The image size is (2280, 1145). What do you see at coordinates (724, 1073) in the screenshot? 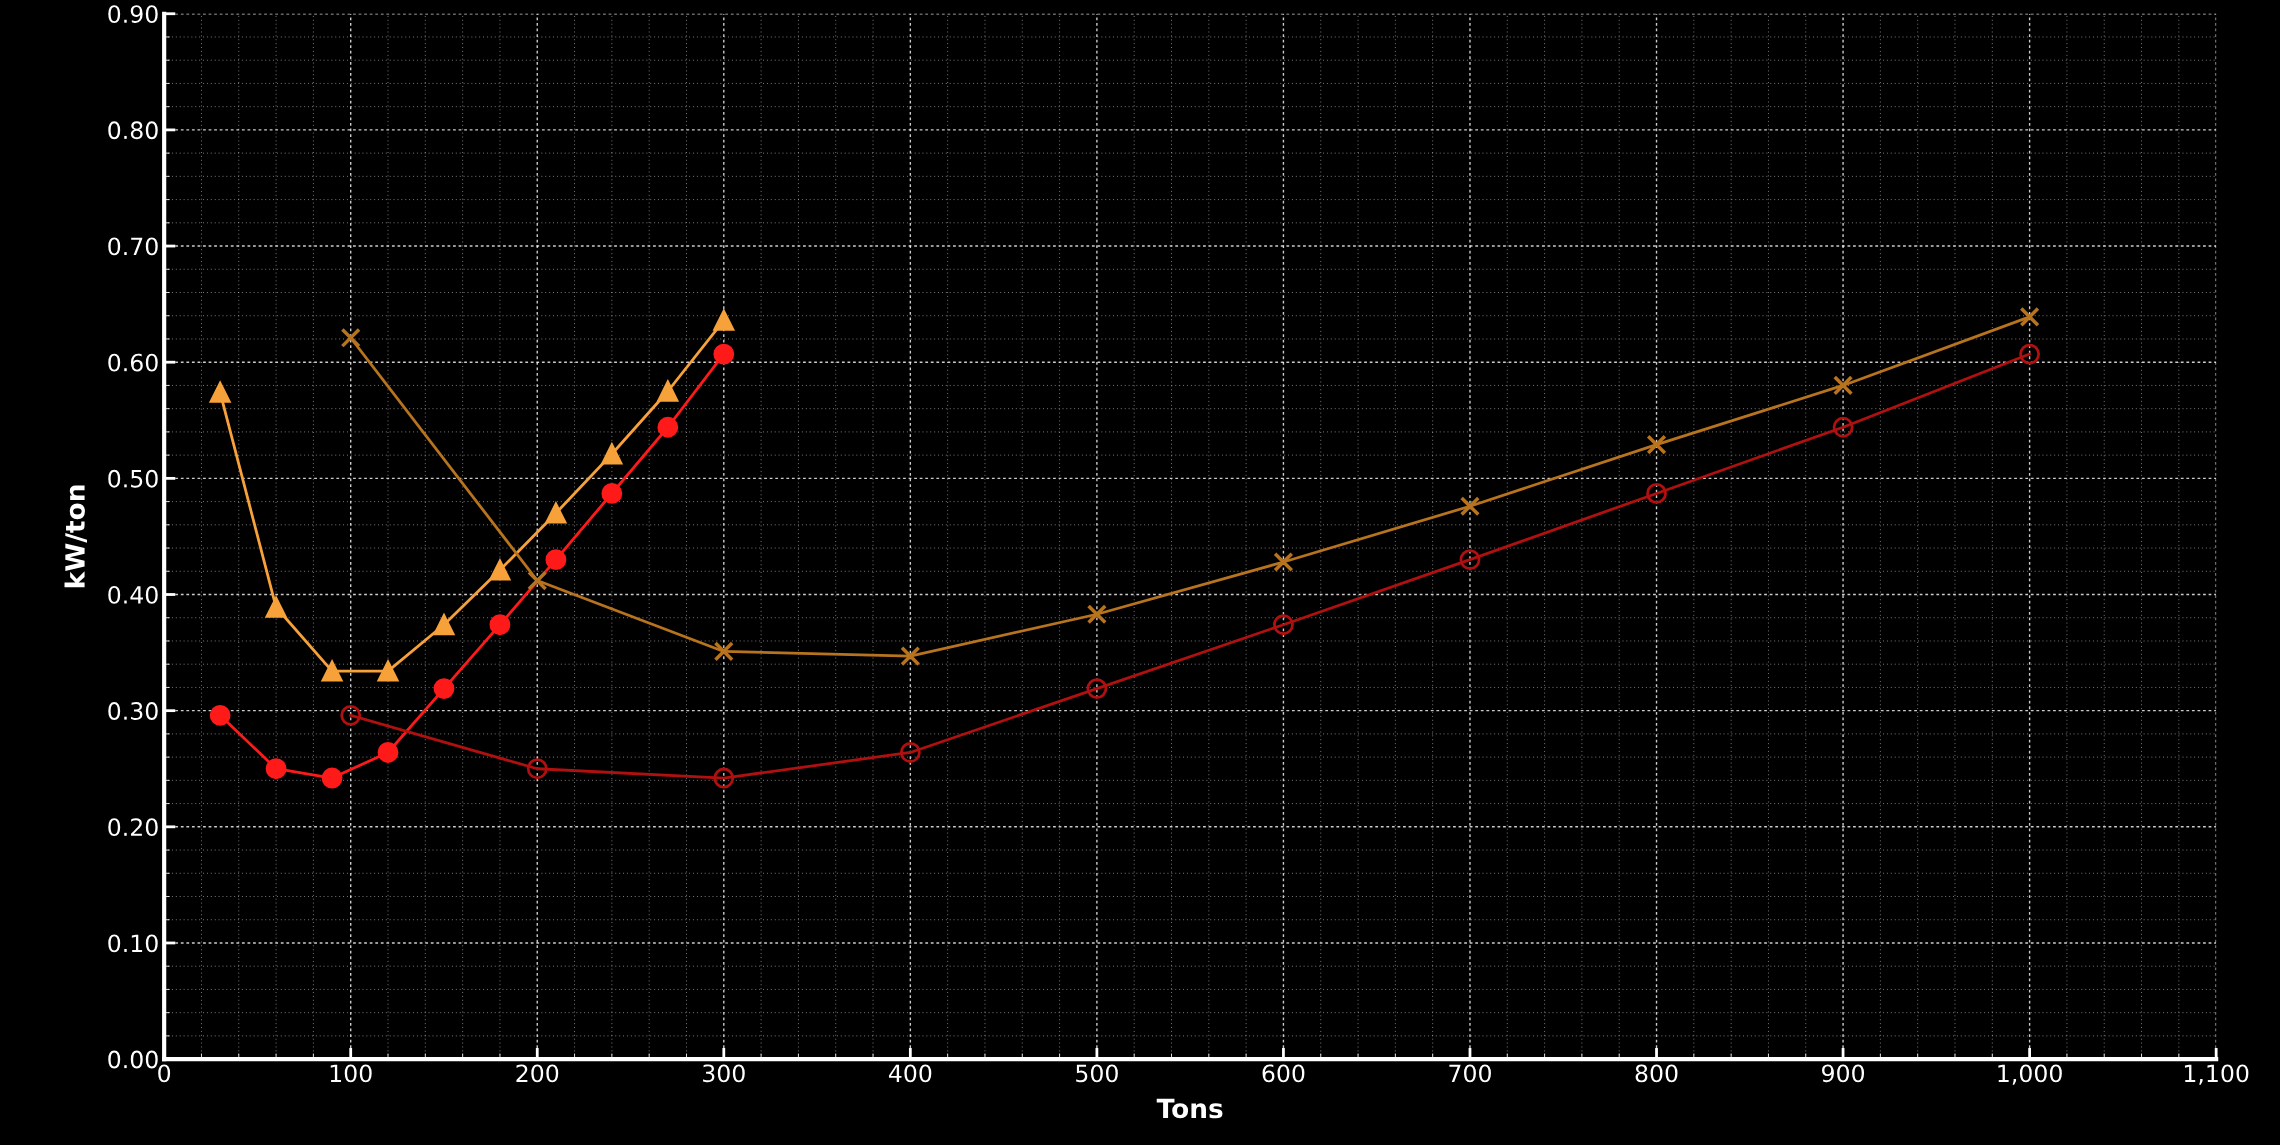
I see `x-tick-label: 300` at bounding box center [724, 1073].